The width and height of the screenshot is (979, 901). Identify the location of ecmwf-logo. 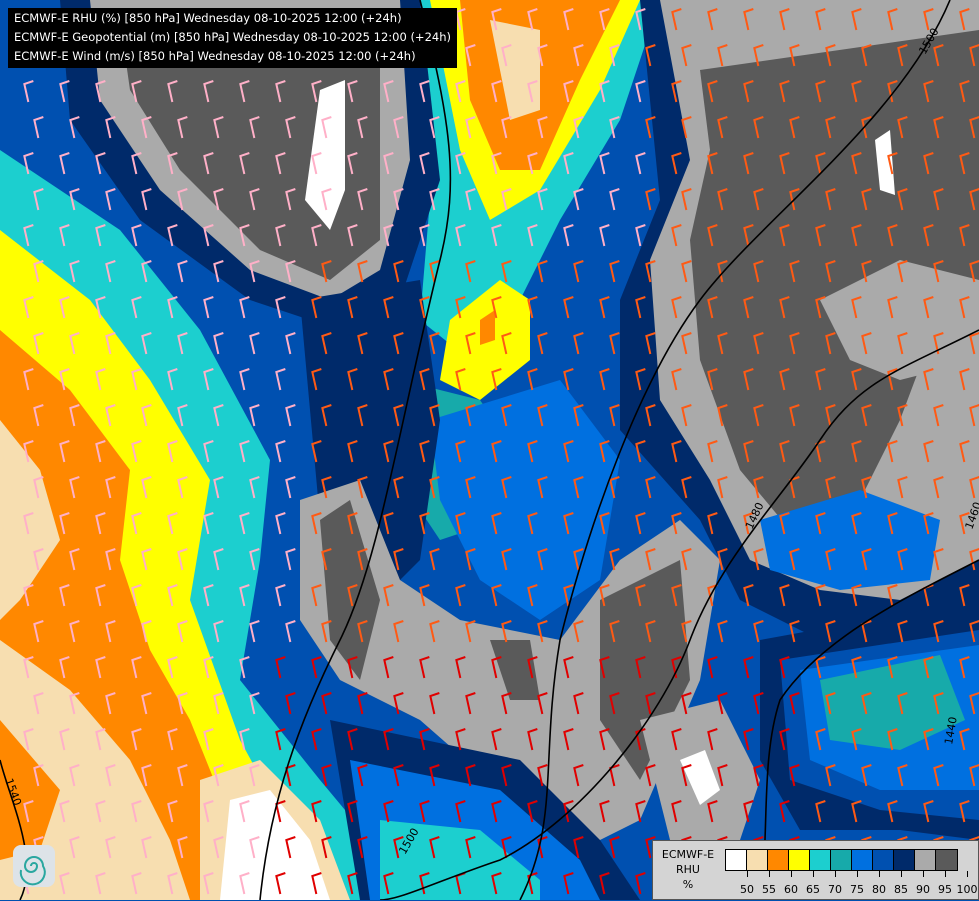
(34, 866).